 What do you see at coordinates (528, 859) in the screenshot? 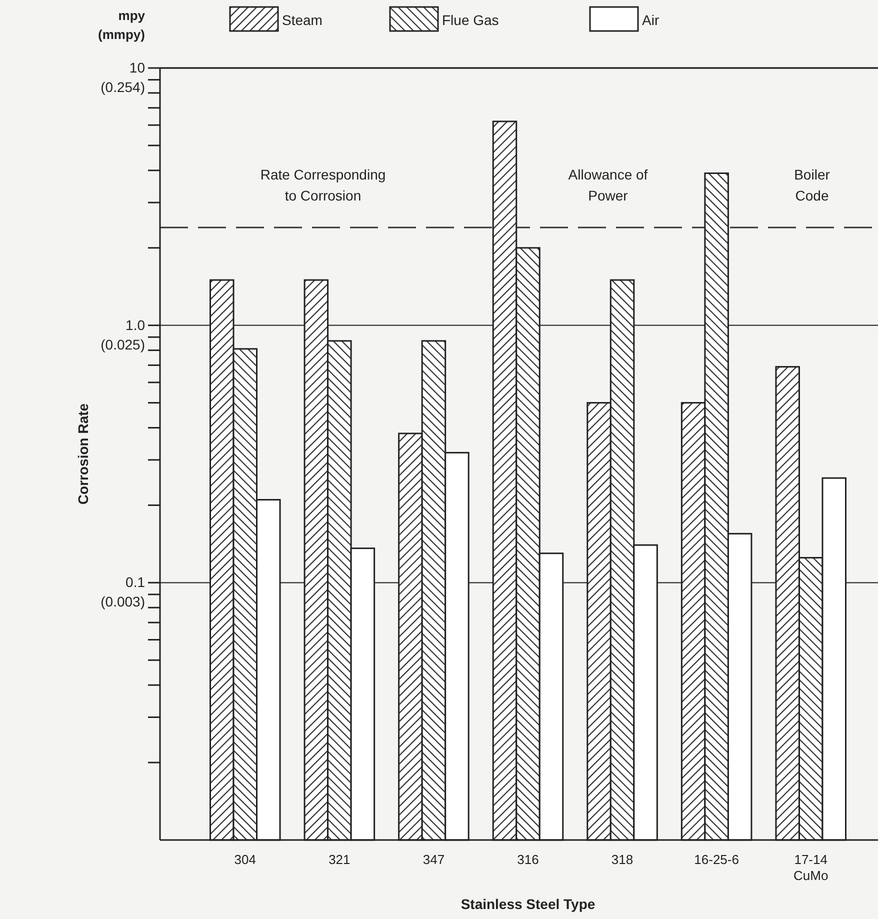
I see `x-tick-label: 316` at bounding box center [528, 859].